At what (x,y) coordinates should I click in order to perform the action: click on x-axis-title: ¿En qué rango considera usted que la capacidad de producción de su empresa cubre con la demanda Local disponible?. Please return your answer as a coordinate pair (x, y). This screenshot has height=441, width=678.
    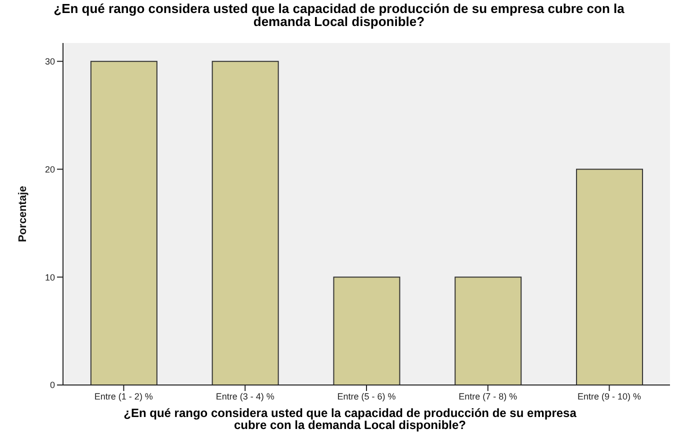
    Looking at the image, I should click on (350, 419).